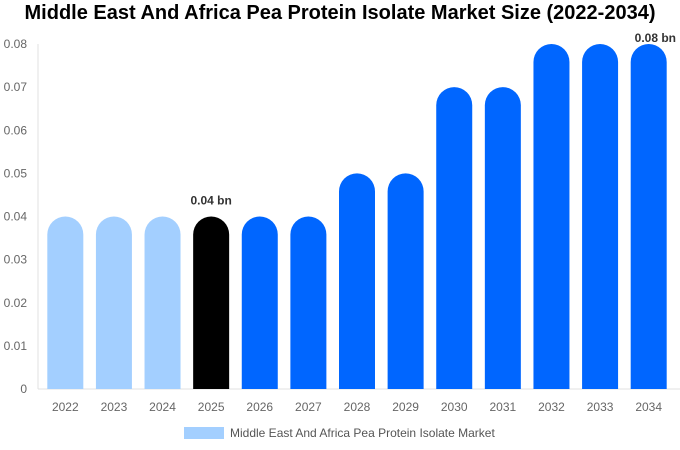 Image resolution: width=680 pixels, height=450 pixels. What do you see at coordinates (600, 407) in the screenshot?
I see `x-tick-label: 2033` at bounding box center [600, 407].